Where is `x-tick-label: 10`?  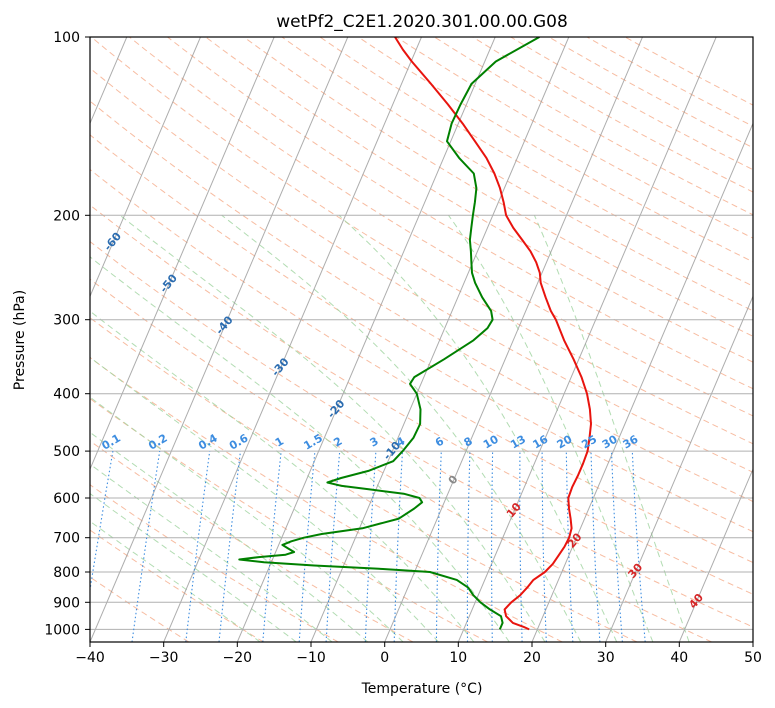 x-tick-label: 10 is located at coordinates (458, 658).